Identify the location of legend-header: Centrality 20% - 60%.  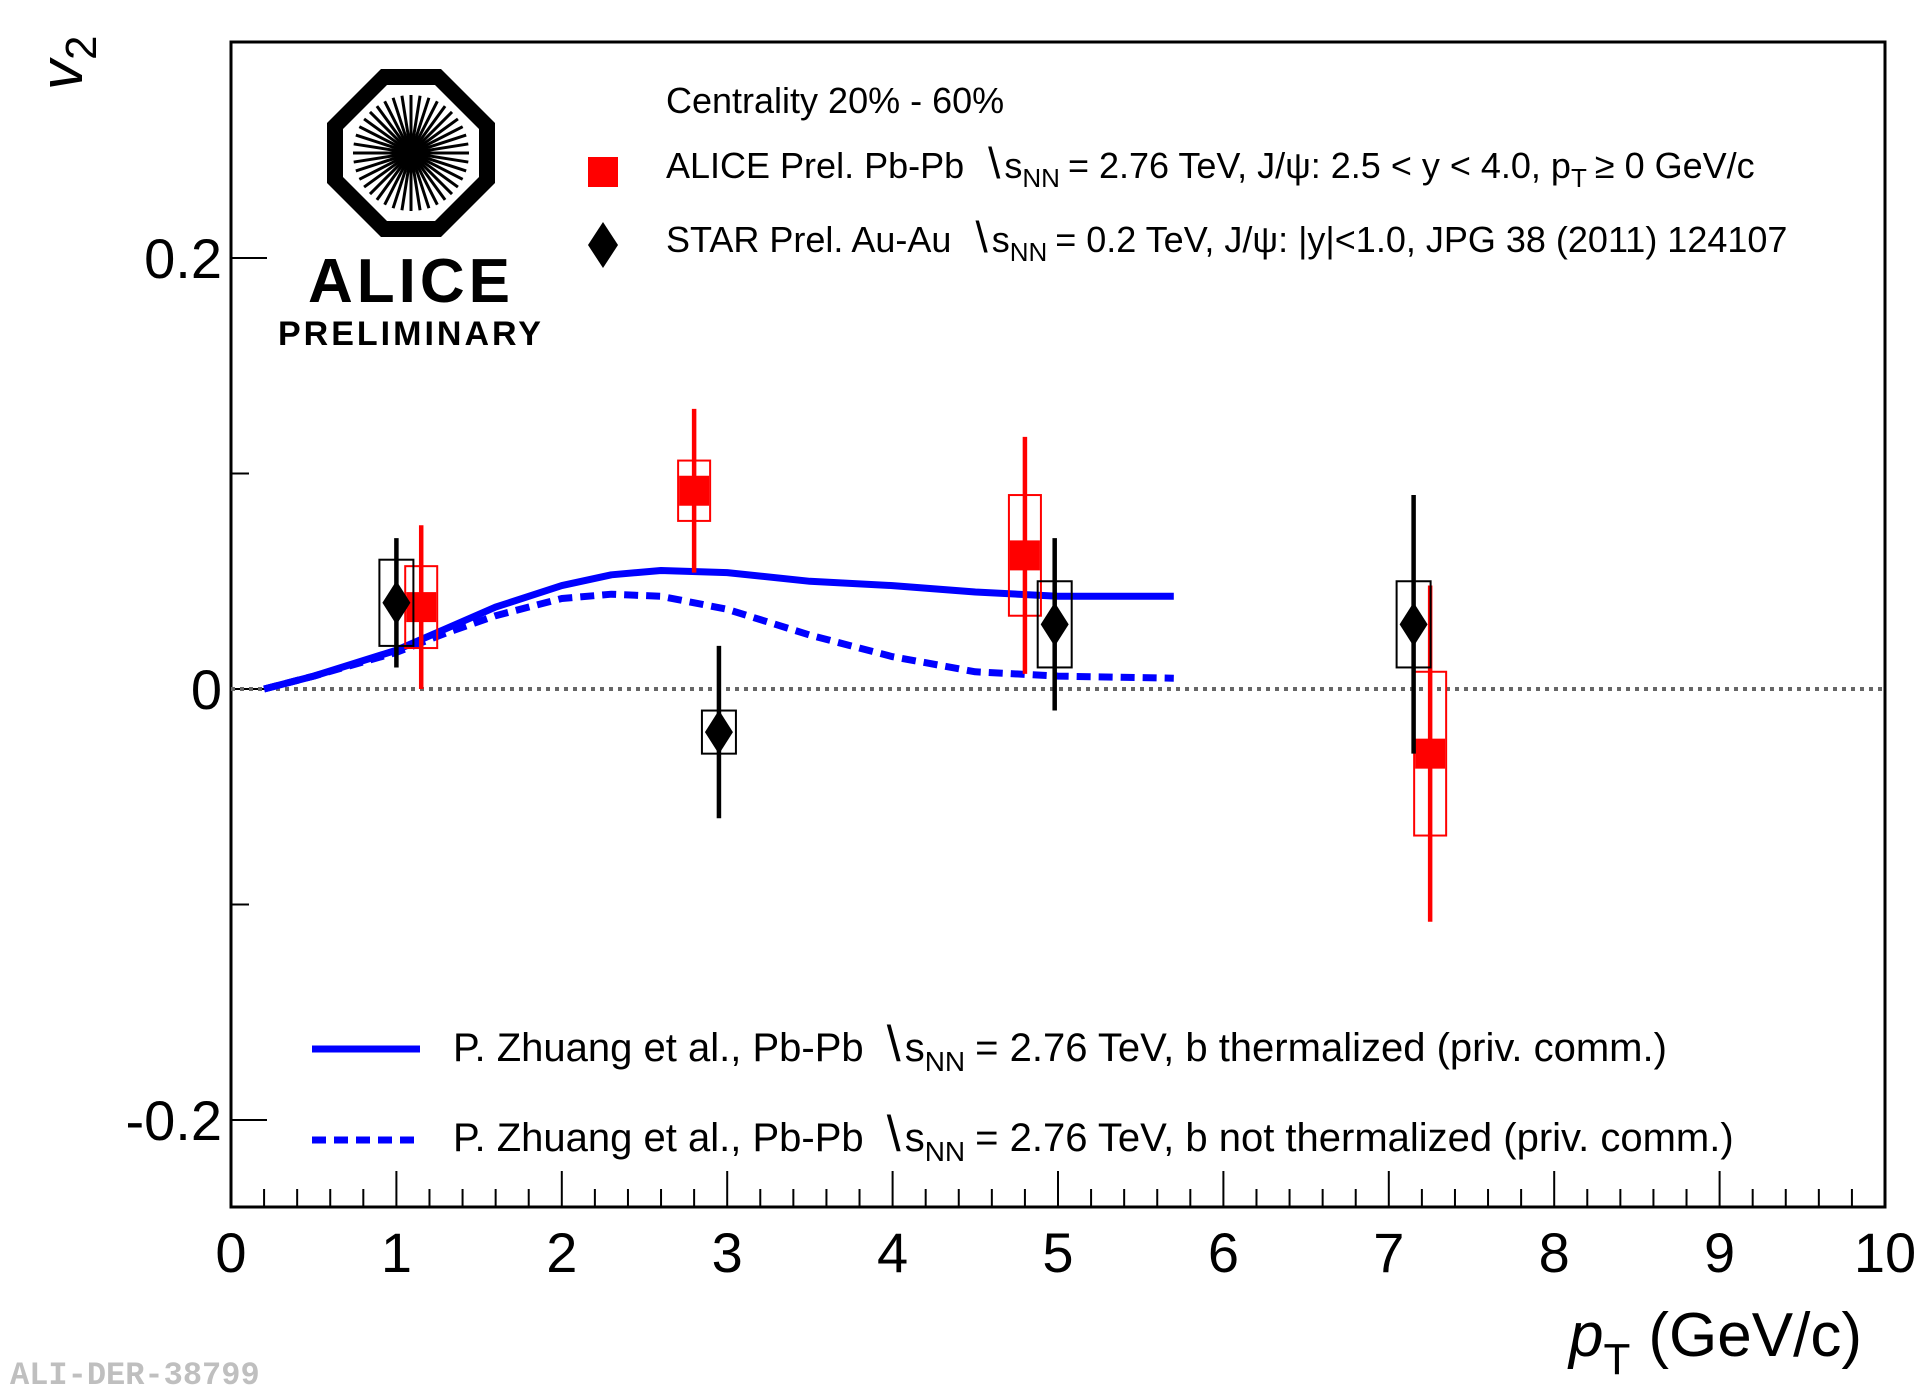
(835, 100).